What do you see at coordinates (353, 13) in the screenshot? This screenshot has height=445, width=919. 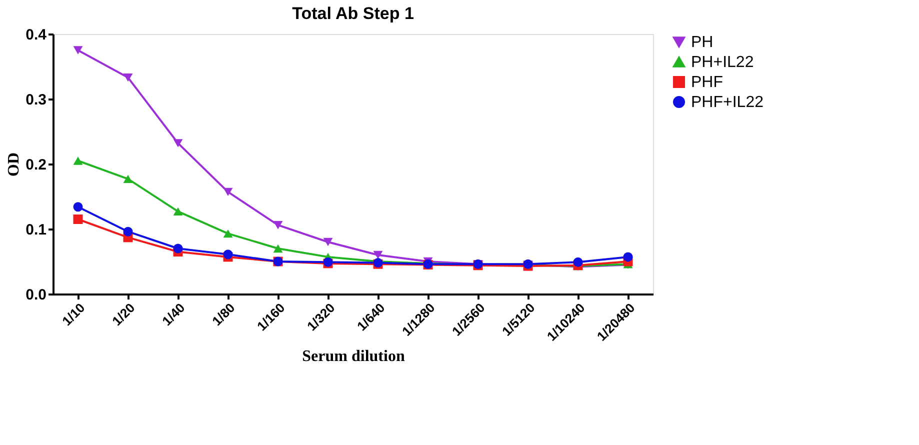 I see `chart-title: Total Ab Step 1` at bounding box center [353, 13].